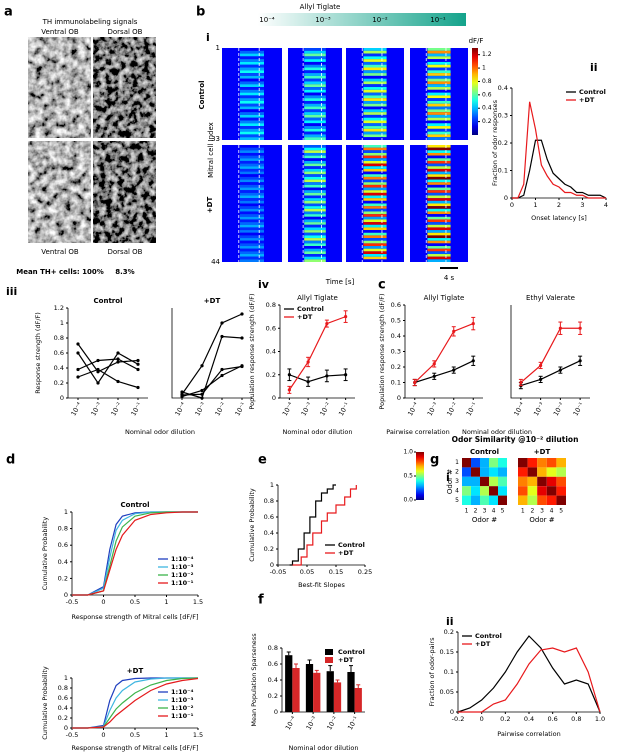  What do you see at coordinates (288, 409) in the screenshot?
I see `x-tick-label: 10⁻⁴` at bounding box center [288, 409].